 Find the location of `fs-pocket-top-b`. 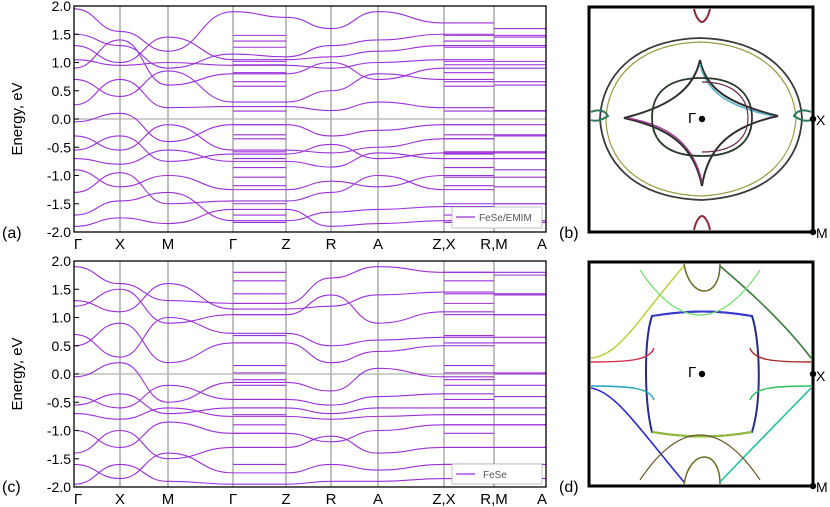

fs-pocket-top-b is located at coordinates (702, 16).